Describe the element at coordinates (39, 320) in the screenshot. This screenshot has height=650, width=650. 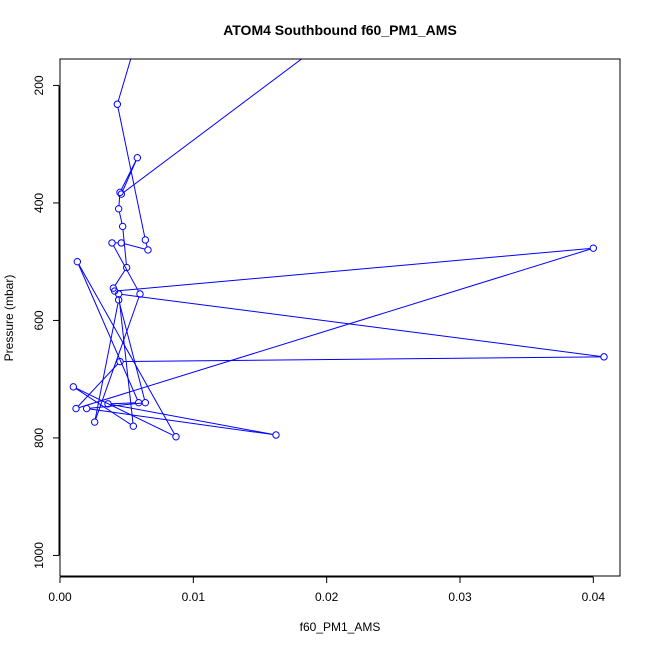
I see `y-tick-label: 600` at that location.